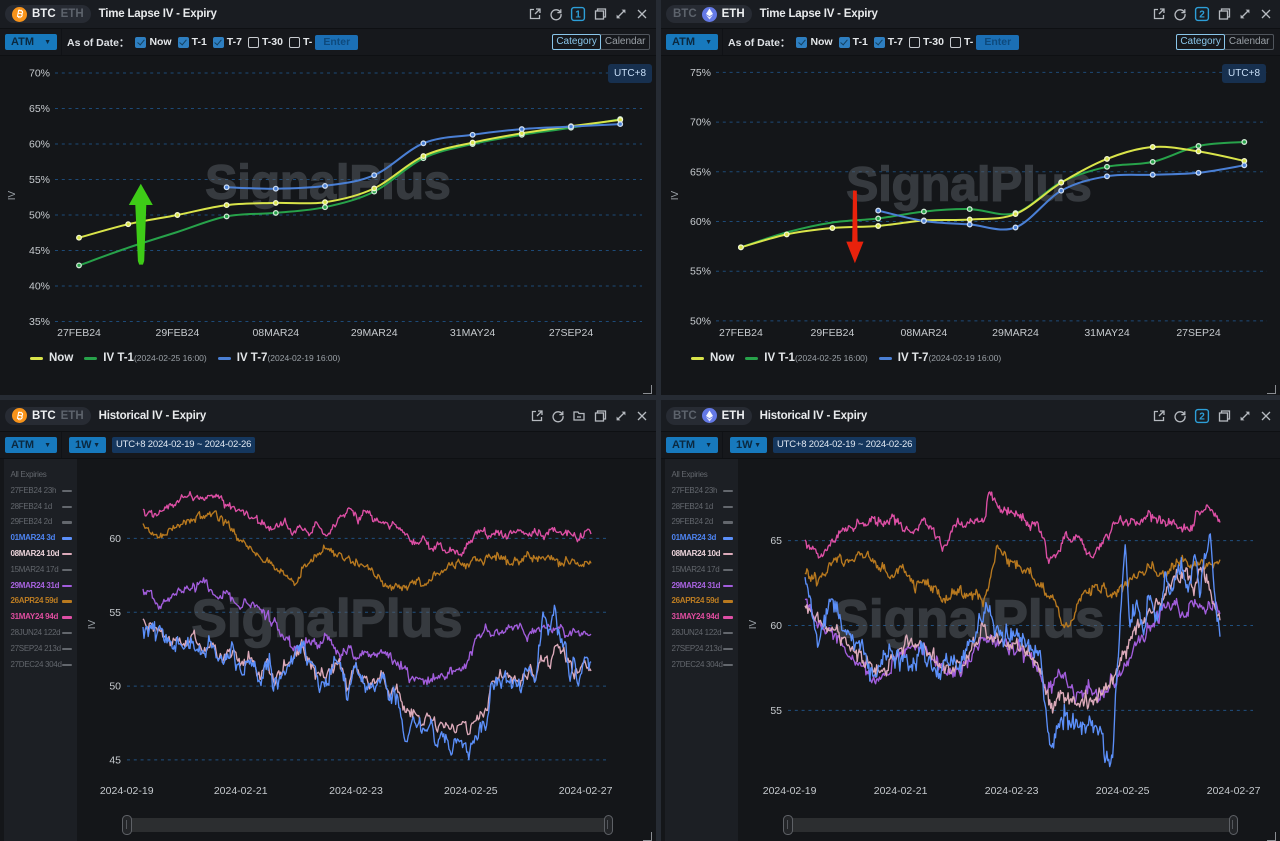 The image size is (1280, 841). Describe the element at coordinates (776, 541) in the screenshot. I see `svg-text: 65` at that location.